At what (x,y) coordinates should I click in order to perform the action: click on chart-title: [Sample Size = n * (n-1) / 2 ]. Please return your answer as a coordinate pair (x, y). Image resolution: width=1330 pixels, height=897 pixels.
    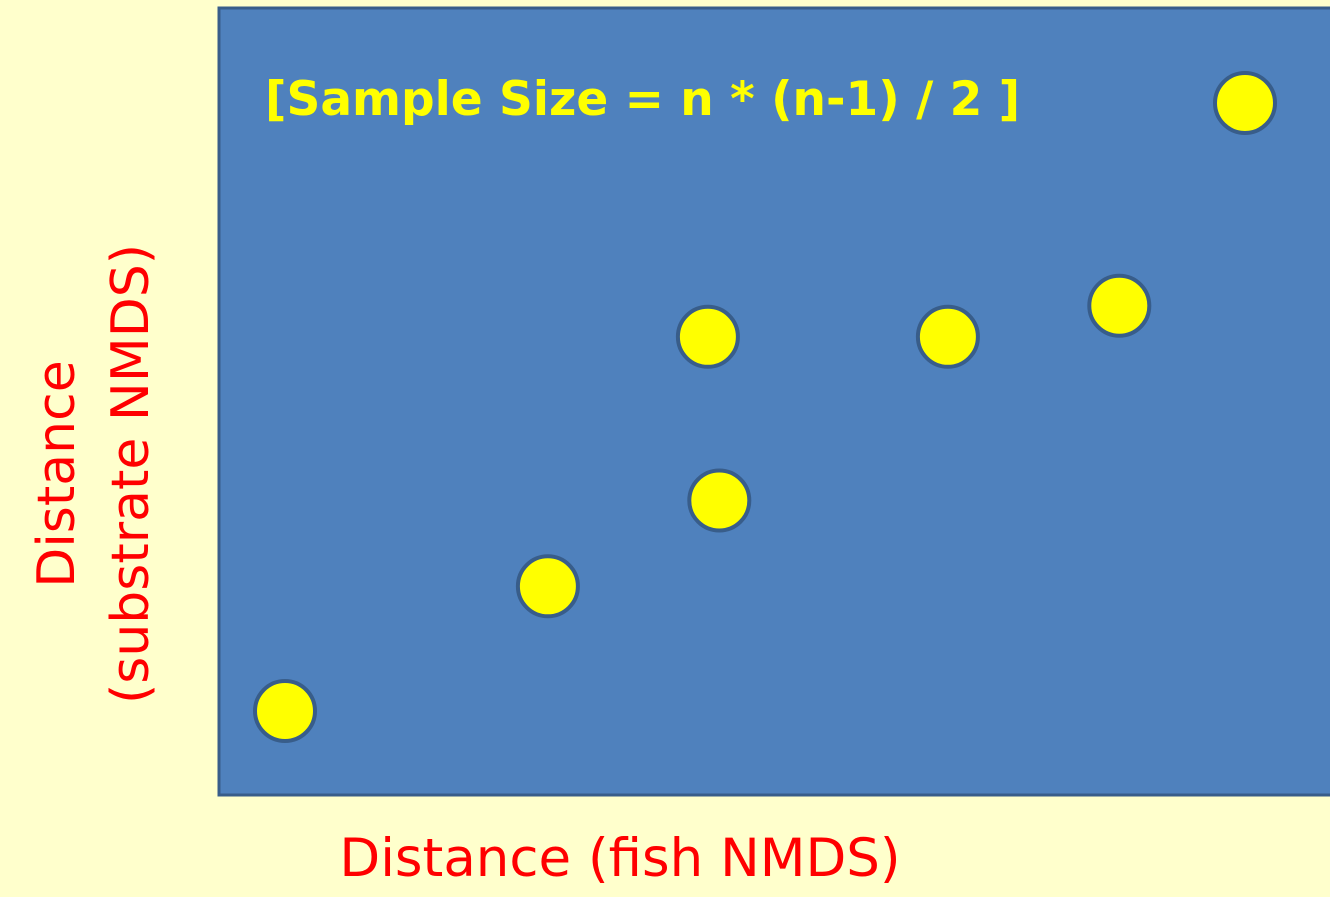
    Looking at the image, I should click on (643, 99).